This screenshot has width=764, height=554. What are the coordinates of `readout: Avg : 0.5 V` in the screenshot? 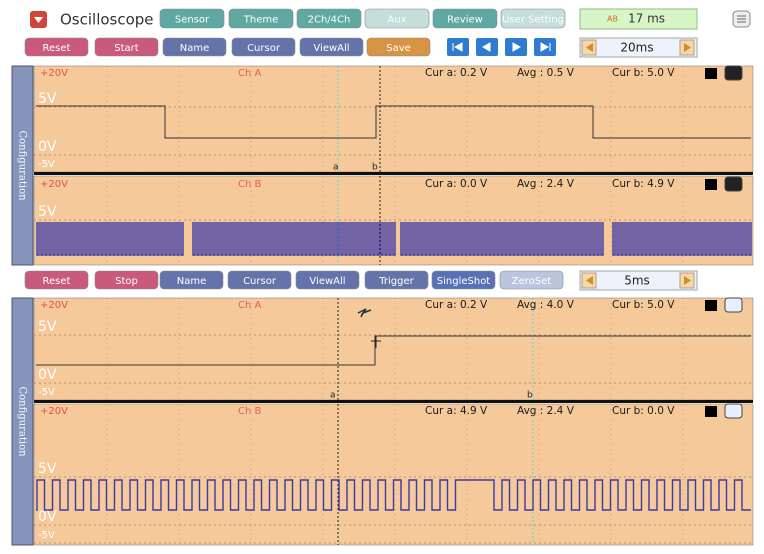 It's located at (546, 73).